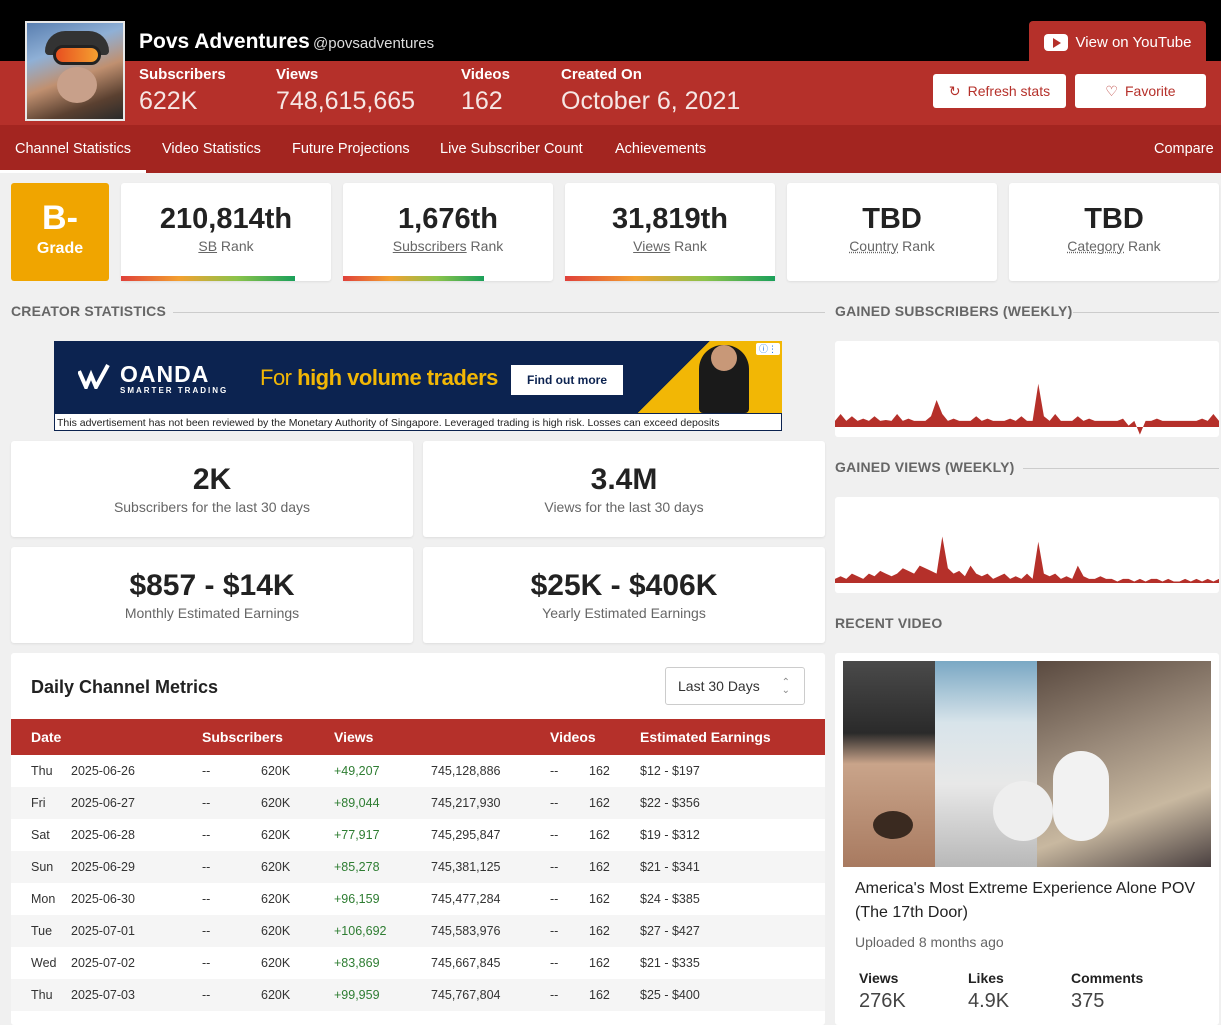  Describe the element at coordinates (929, 942) in the screenshot. I see `recent-video-uploaded: Uploaded 8 months ago` at that location.